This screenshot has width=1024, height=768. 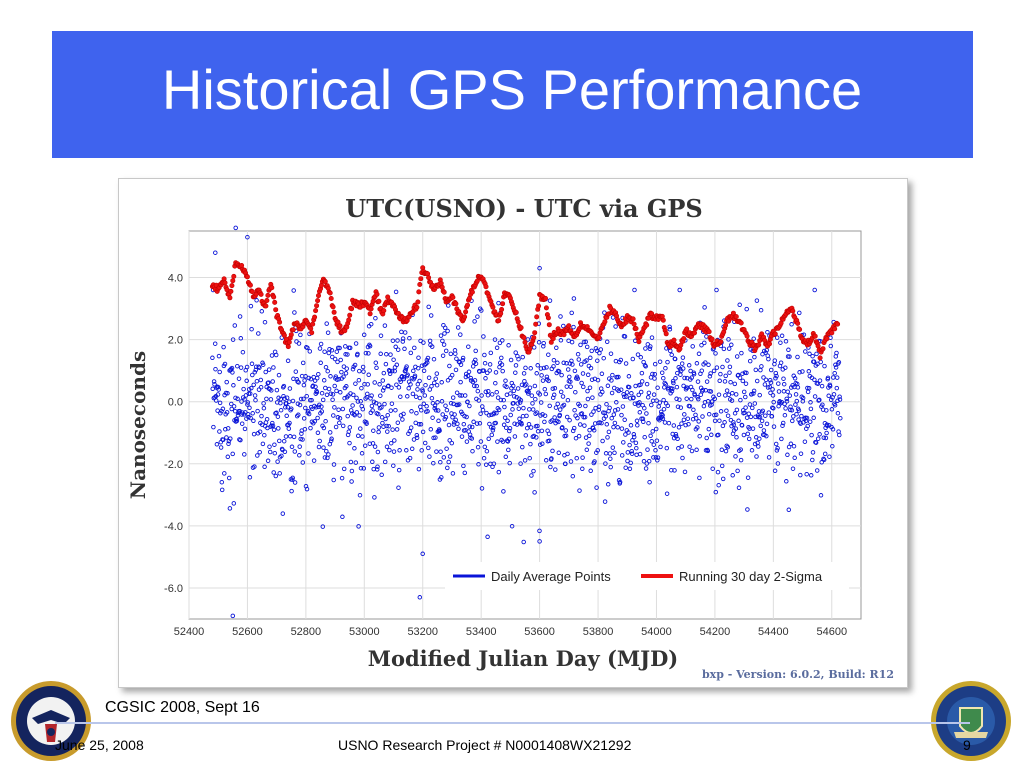 I want to click on x-tick-label: 53000, so click(x=364, y=632).